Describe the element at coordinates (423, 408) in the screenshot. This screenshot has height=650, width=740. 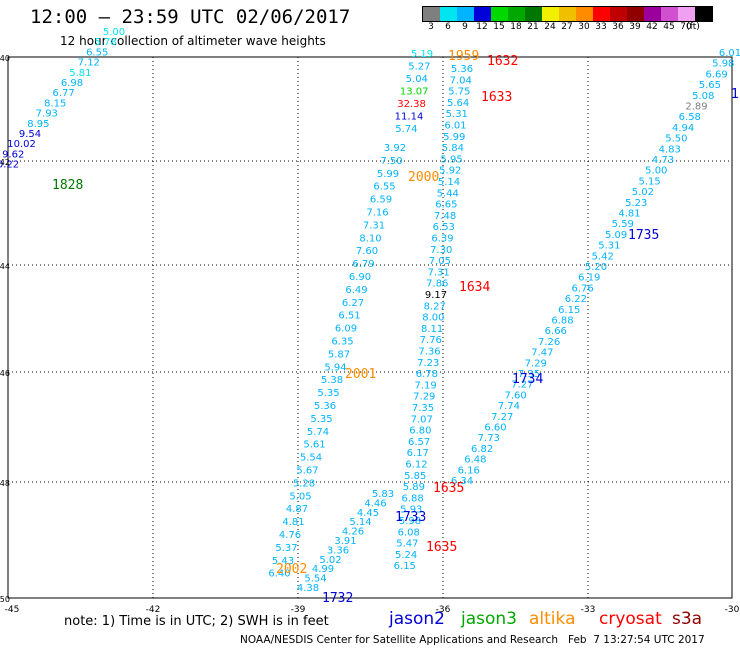
I see `wave-height-label: 7.35` at that location.